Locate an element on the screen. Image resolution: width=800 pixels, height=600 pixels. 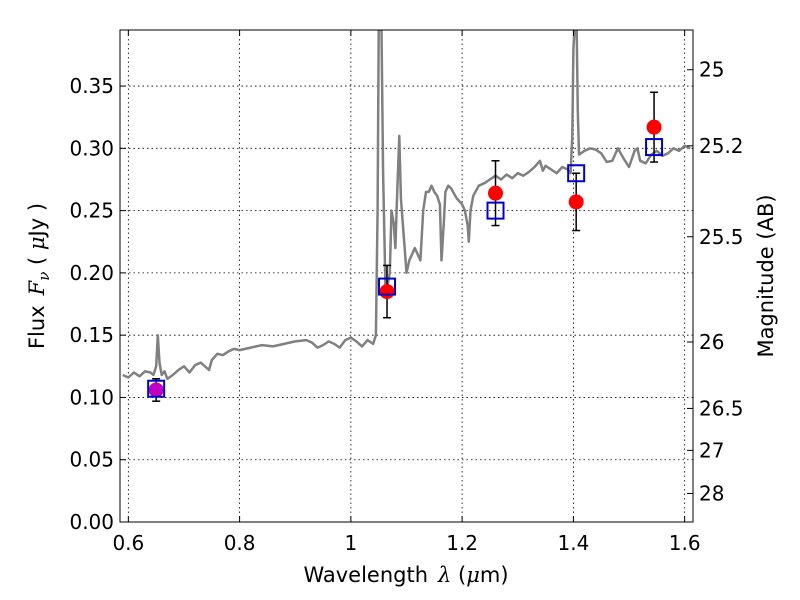
y2-tick-label: 25.2 is located at coordinates (721, 146).